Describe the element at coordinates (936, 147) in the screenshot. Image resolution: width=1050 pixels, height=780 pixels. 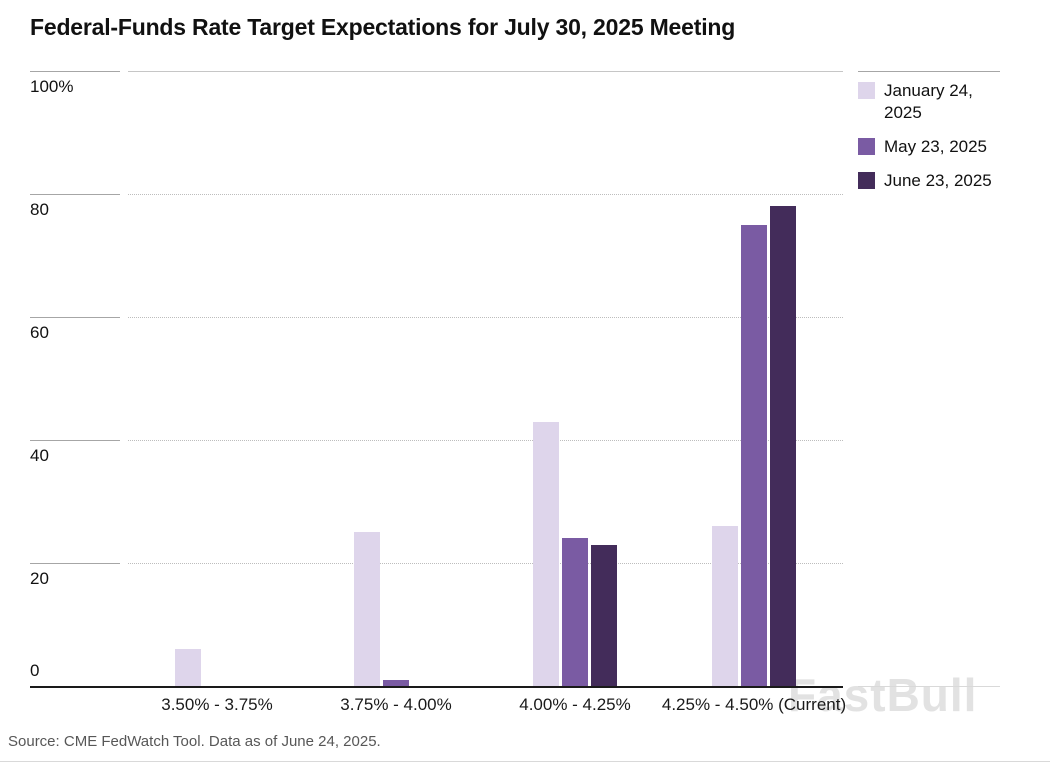
I see `legend-label: May 23, 2025` at that location.